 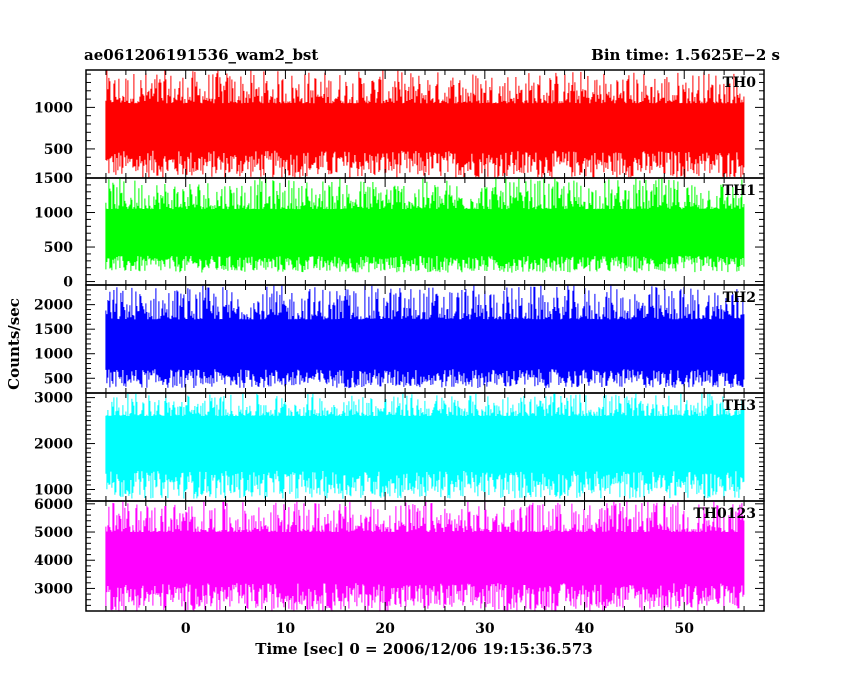 What do you see at coordinates (286, 629) in the screenshot?
I see `x-tick-label: 10` at bounding box center [286, 629].